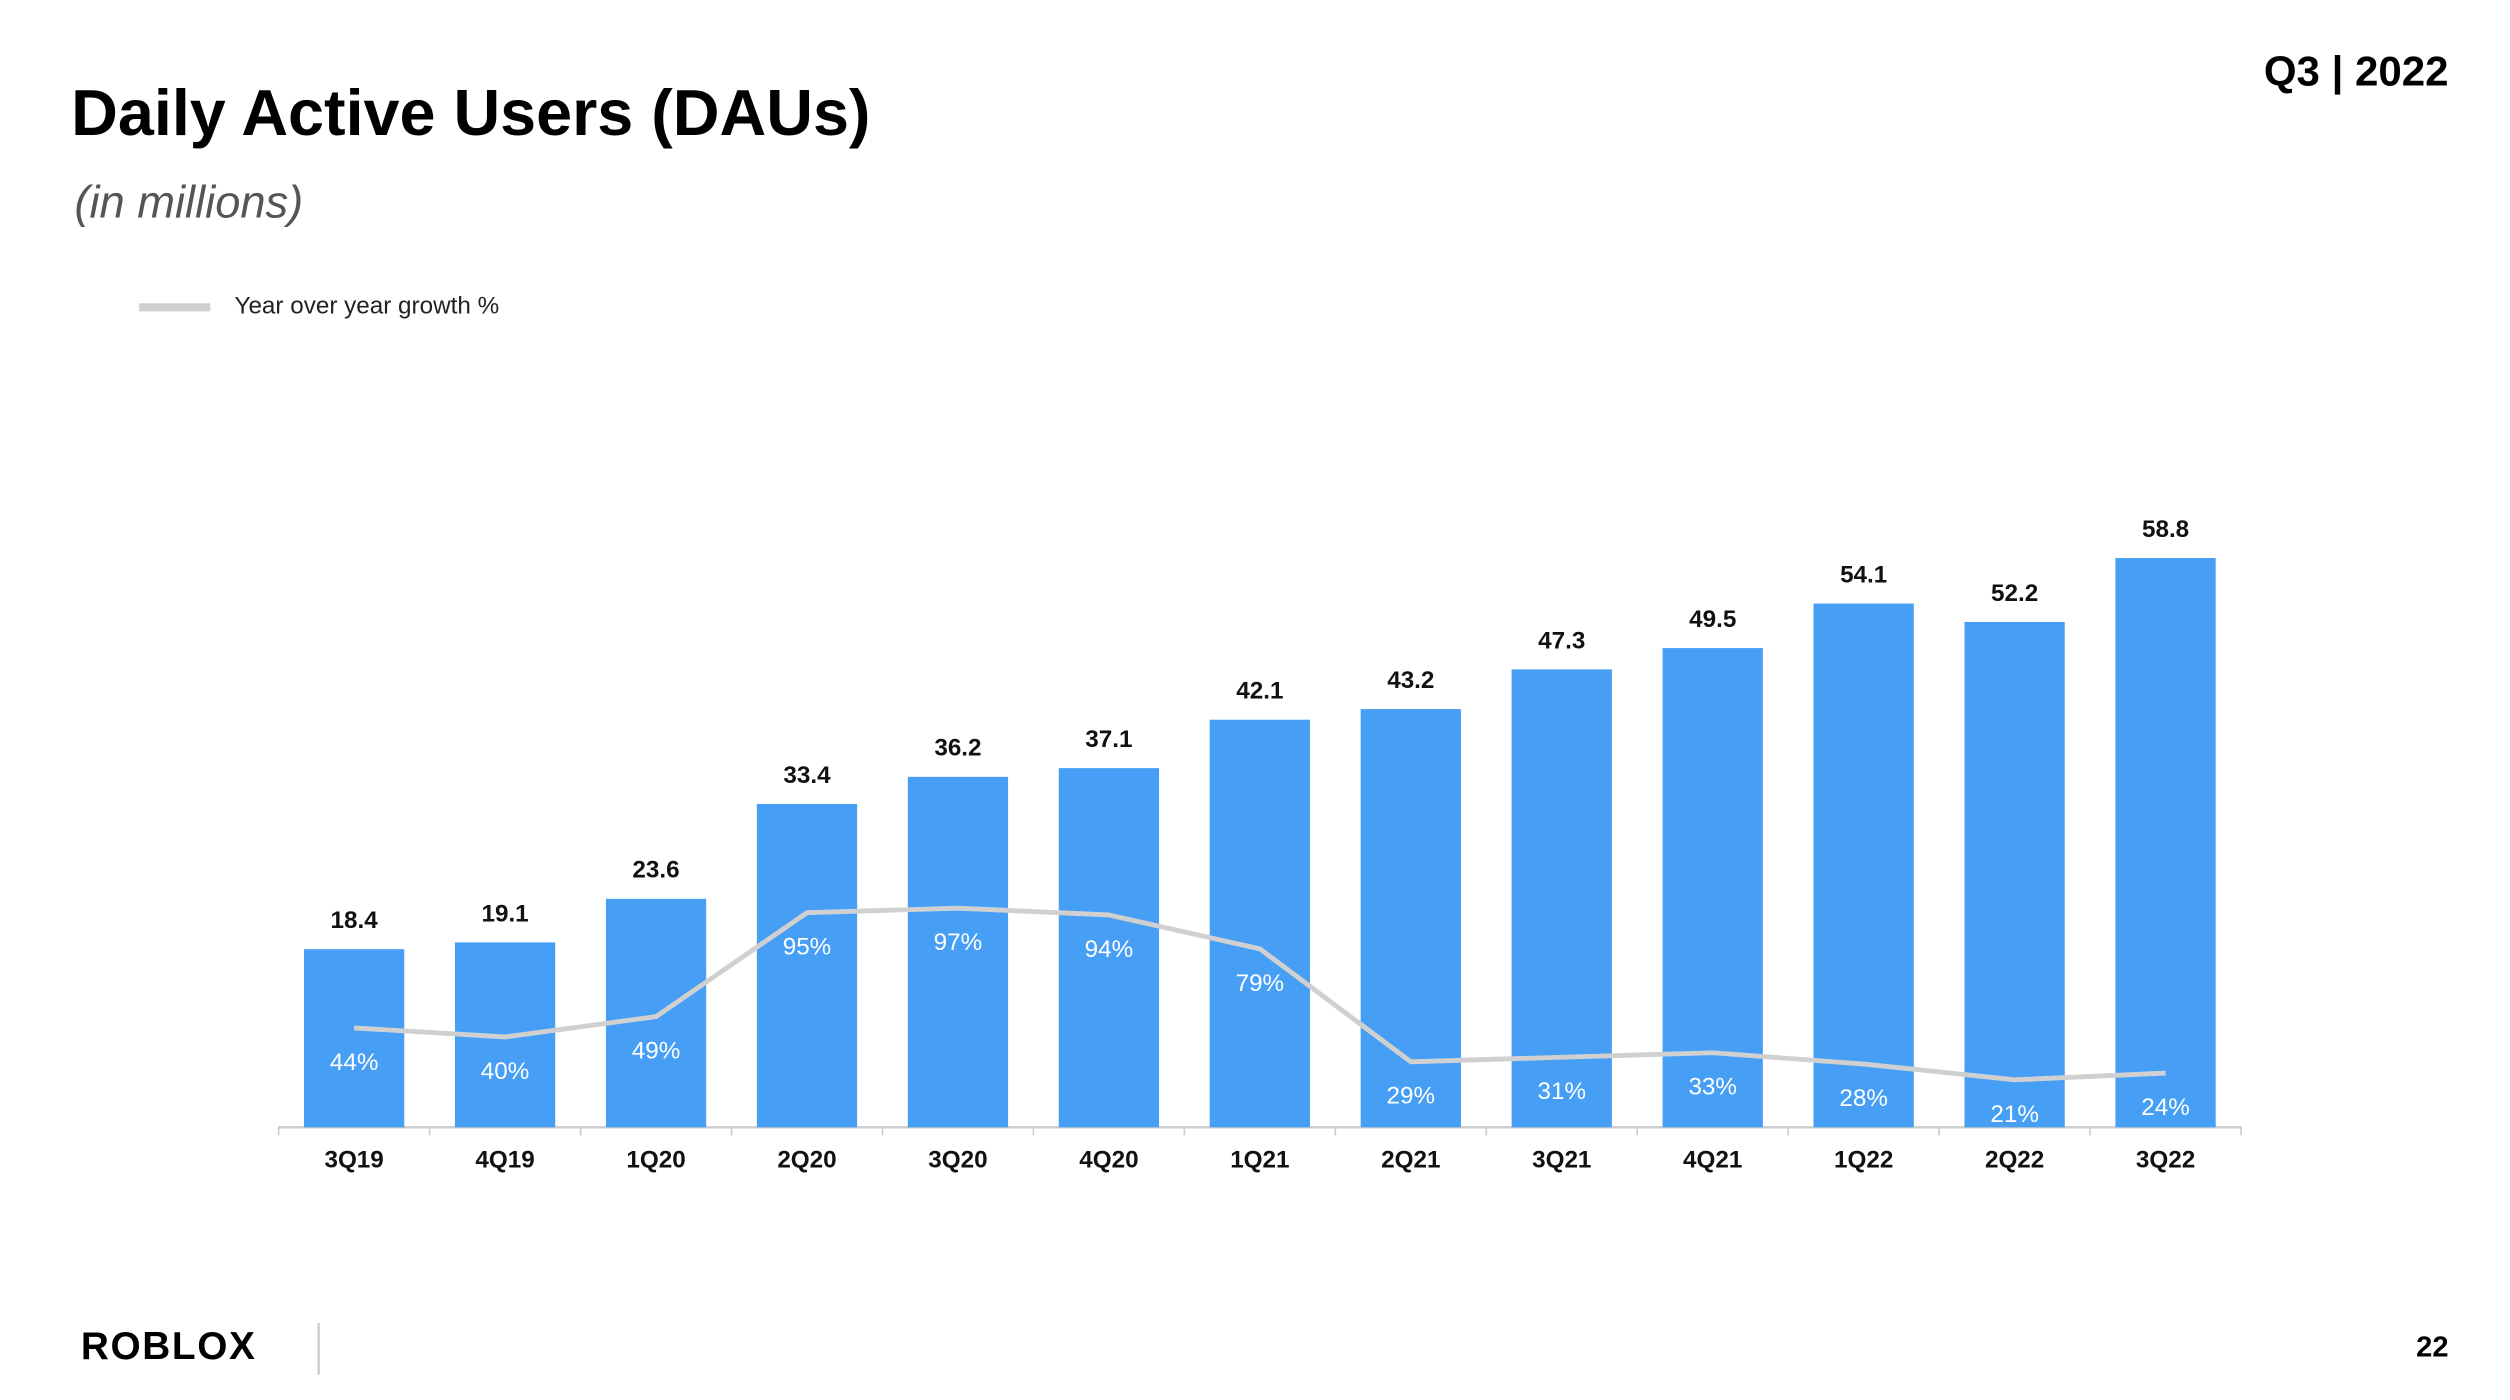  What do you see at coordinates (656, 1051) in the screenshot?
I see `growth-value-label: 49%` at bounding box center [656, 1051].